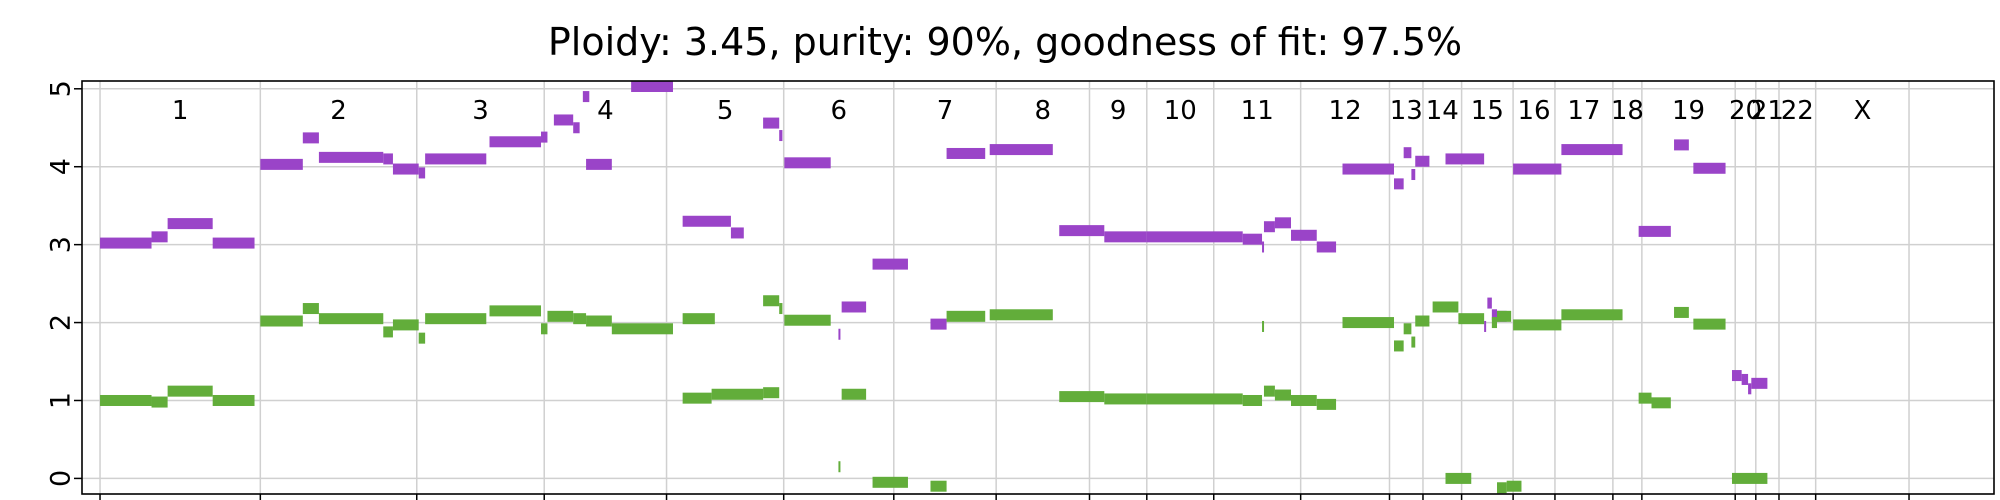 The width and height of the screenshot is (2000, 500). Describe the element at coordinates (1797, 111) in the screenshot. I see `chromosome-label: 22` at that location.